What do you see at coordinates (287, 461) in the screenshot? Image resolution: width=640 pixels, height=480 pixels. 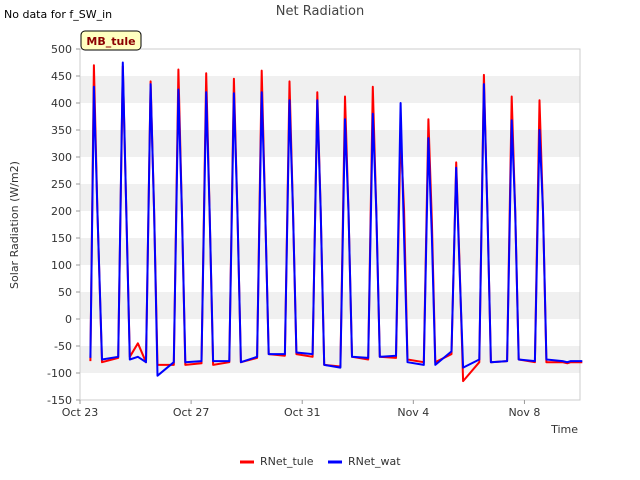 I see `legend-label-rnet-tule: RNet_tule` at bounding box center [287, 461].